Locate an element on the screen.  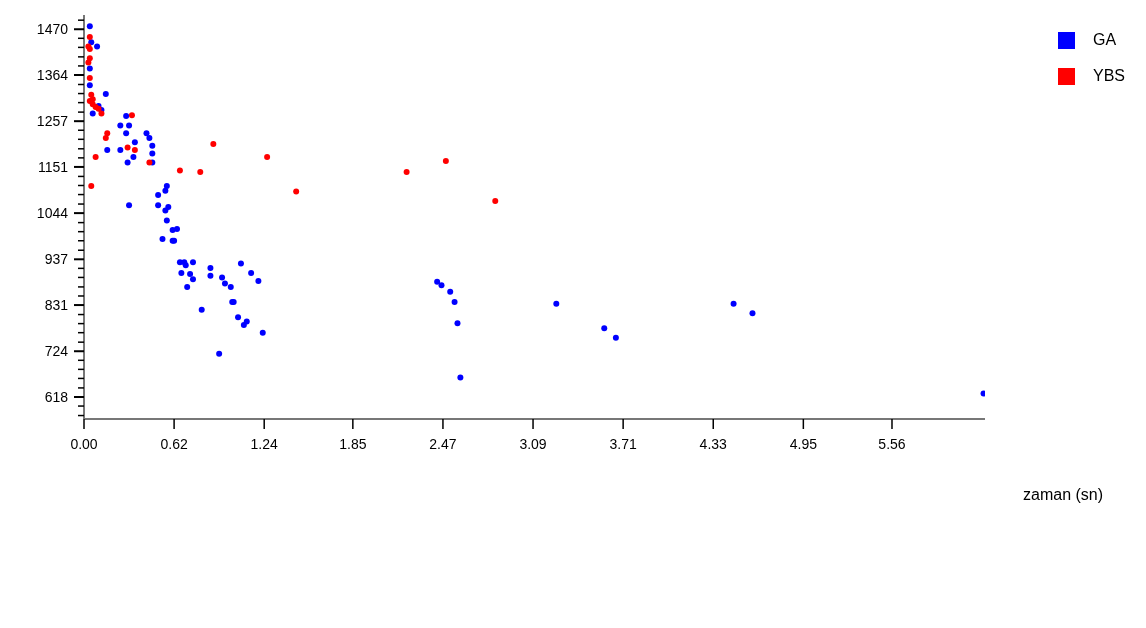
y-tick-label: 937 is located at coordinates (56, 259).